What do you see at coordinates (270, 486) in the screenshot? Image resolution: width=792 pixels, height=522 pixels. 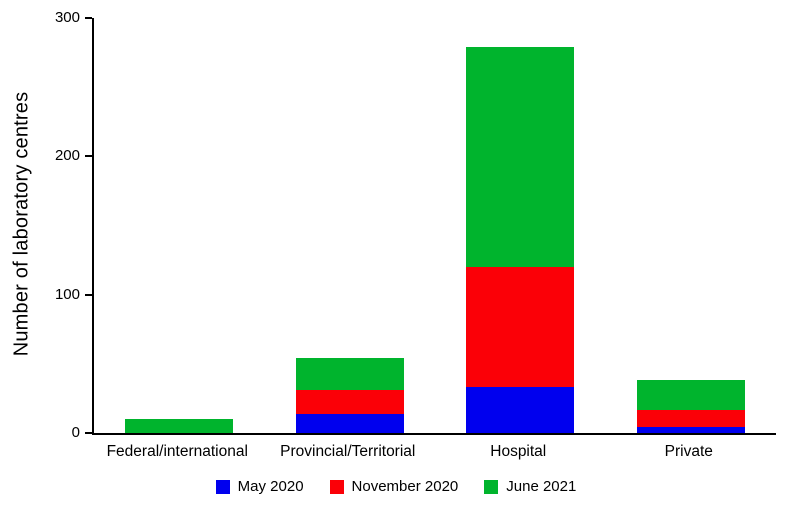 I see `legend-label: May 2020` at bounding box center [270, 486].